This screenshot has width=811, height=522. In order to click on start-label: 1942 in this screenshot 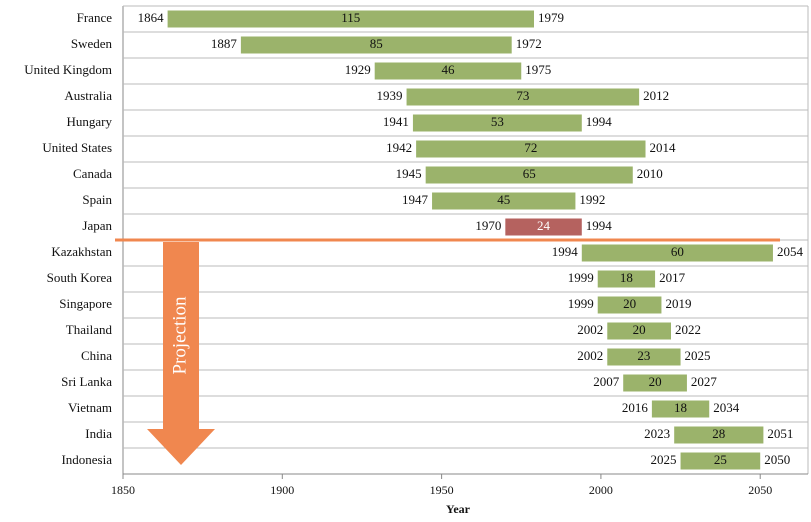, I will do `click(399, 147)`.